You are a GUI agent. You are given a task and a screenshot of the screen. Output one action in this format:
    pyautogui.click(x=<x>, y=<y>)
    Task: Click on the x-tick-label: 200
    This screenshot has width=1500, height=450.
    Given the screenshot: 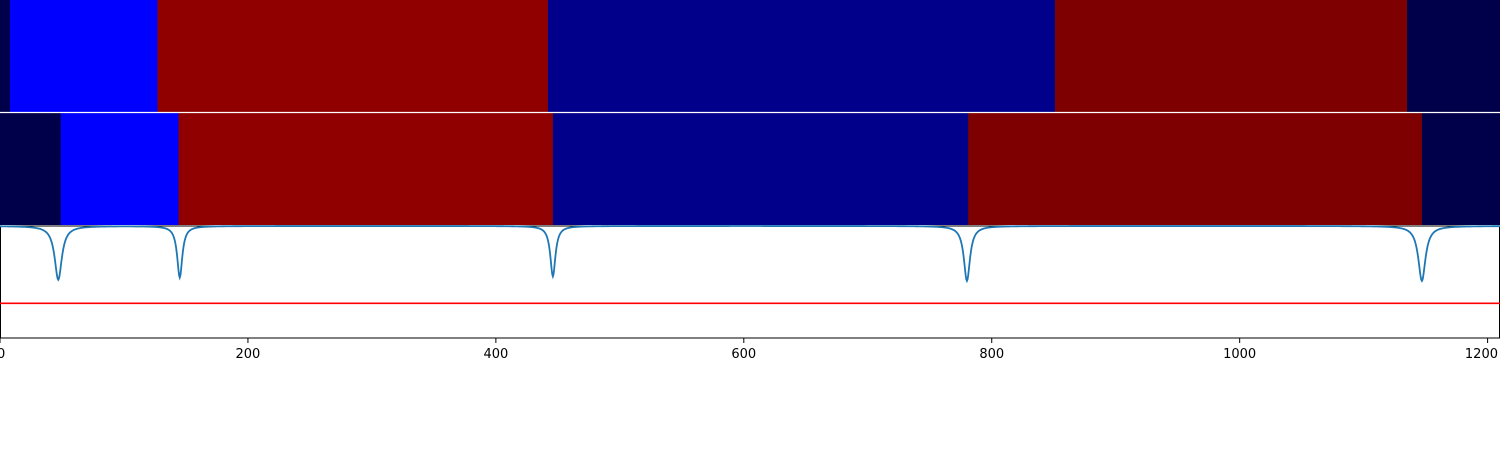 What is the action you would take?
    pyautogui.click(x=248, y=354)
    